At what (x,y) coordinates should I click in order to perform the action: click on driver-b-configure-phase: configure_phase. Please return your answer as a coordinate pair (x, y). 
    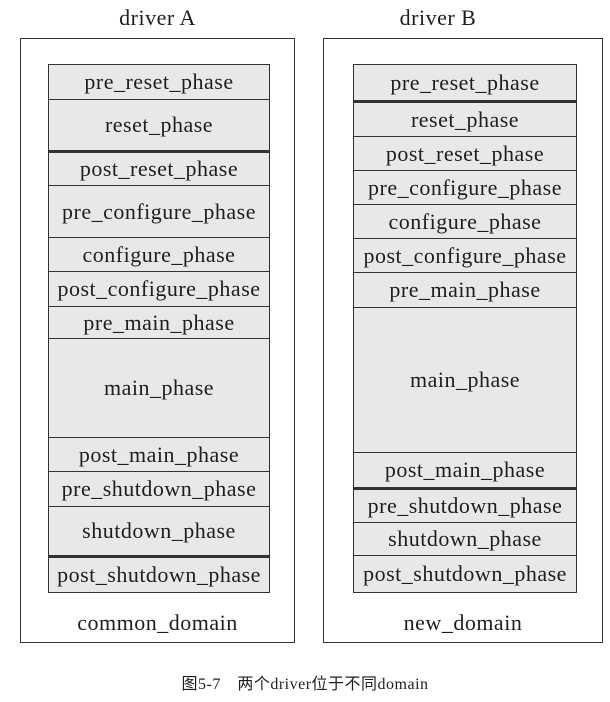
    Looking at the image, I should click on (465, 222).